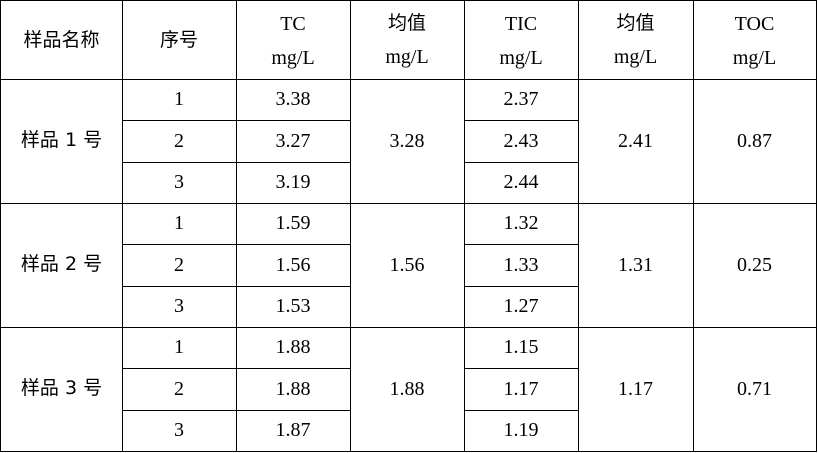 This screenshot has width=818, height=453. Describe the element at coordinates (521, 430) in the screenshot. I see `tic-cell: 1.19` at that location.